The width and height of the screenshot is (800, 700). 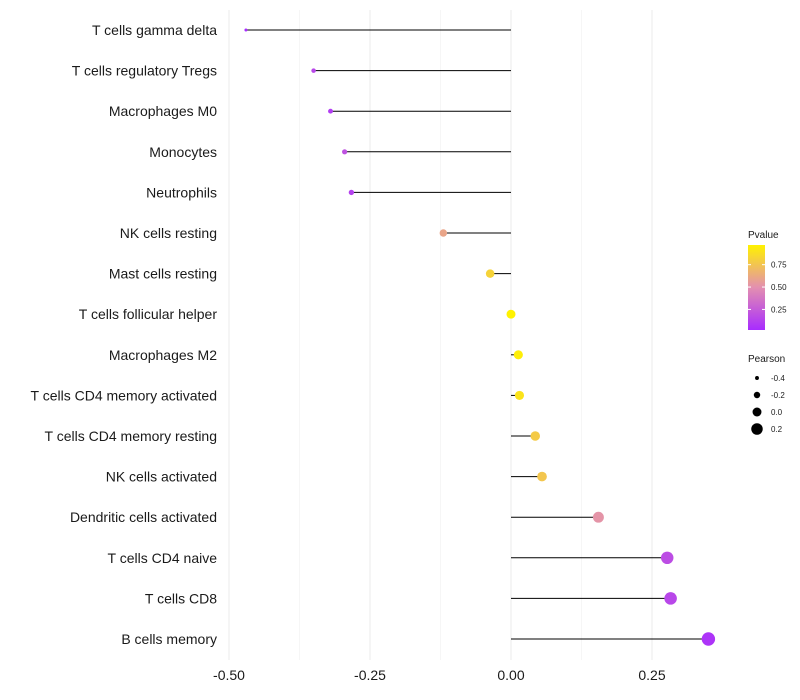 What do you see at coordinates (763, 235) in the screenshot?
I see `pvalue-legend-title: Pvalue` at bounding box center [763, 235].